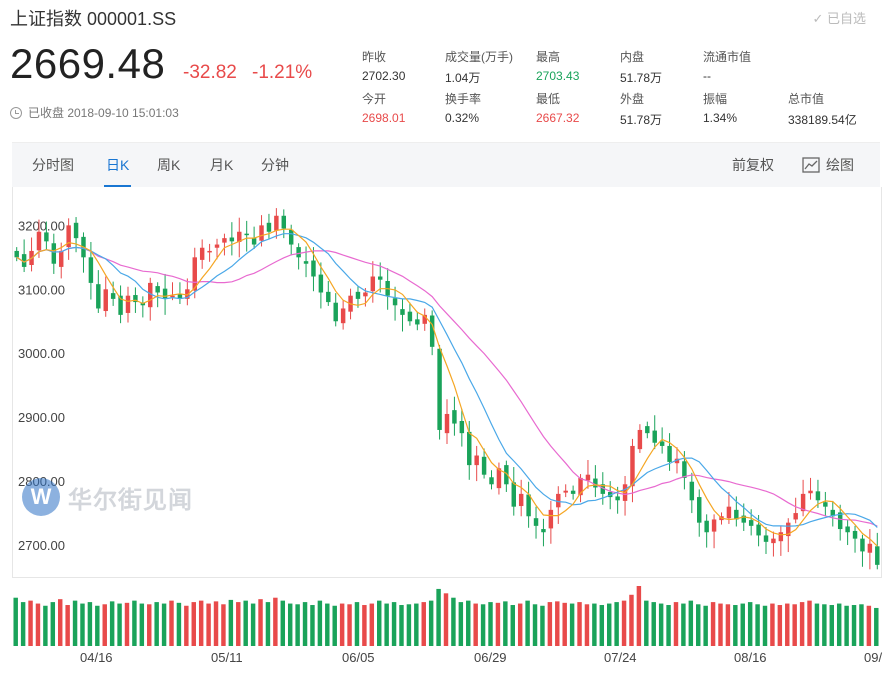 Image resolution: width=894 pixels, height=678 pixels. Describe the element at coordinates (753, 165) in the screenshot. I see `adjust-button: 前复权` at that location.